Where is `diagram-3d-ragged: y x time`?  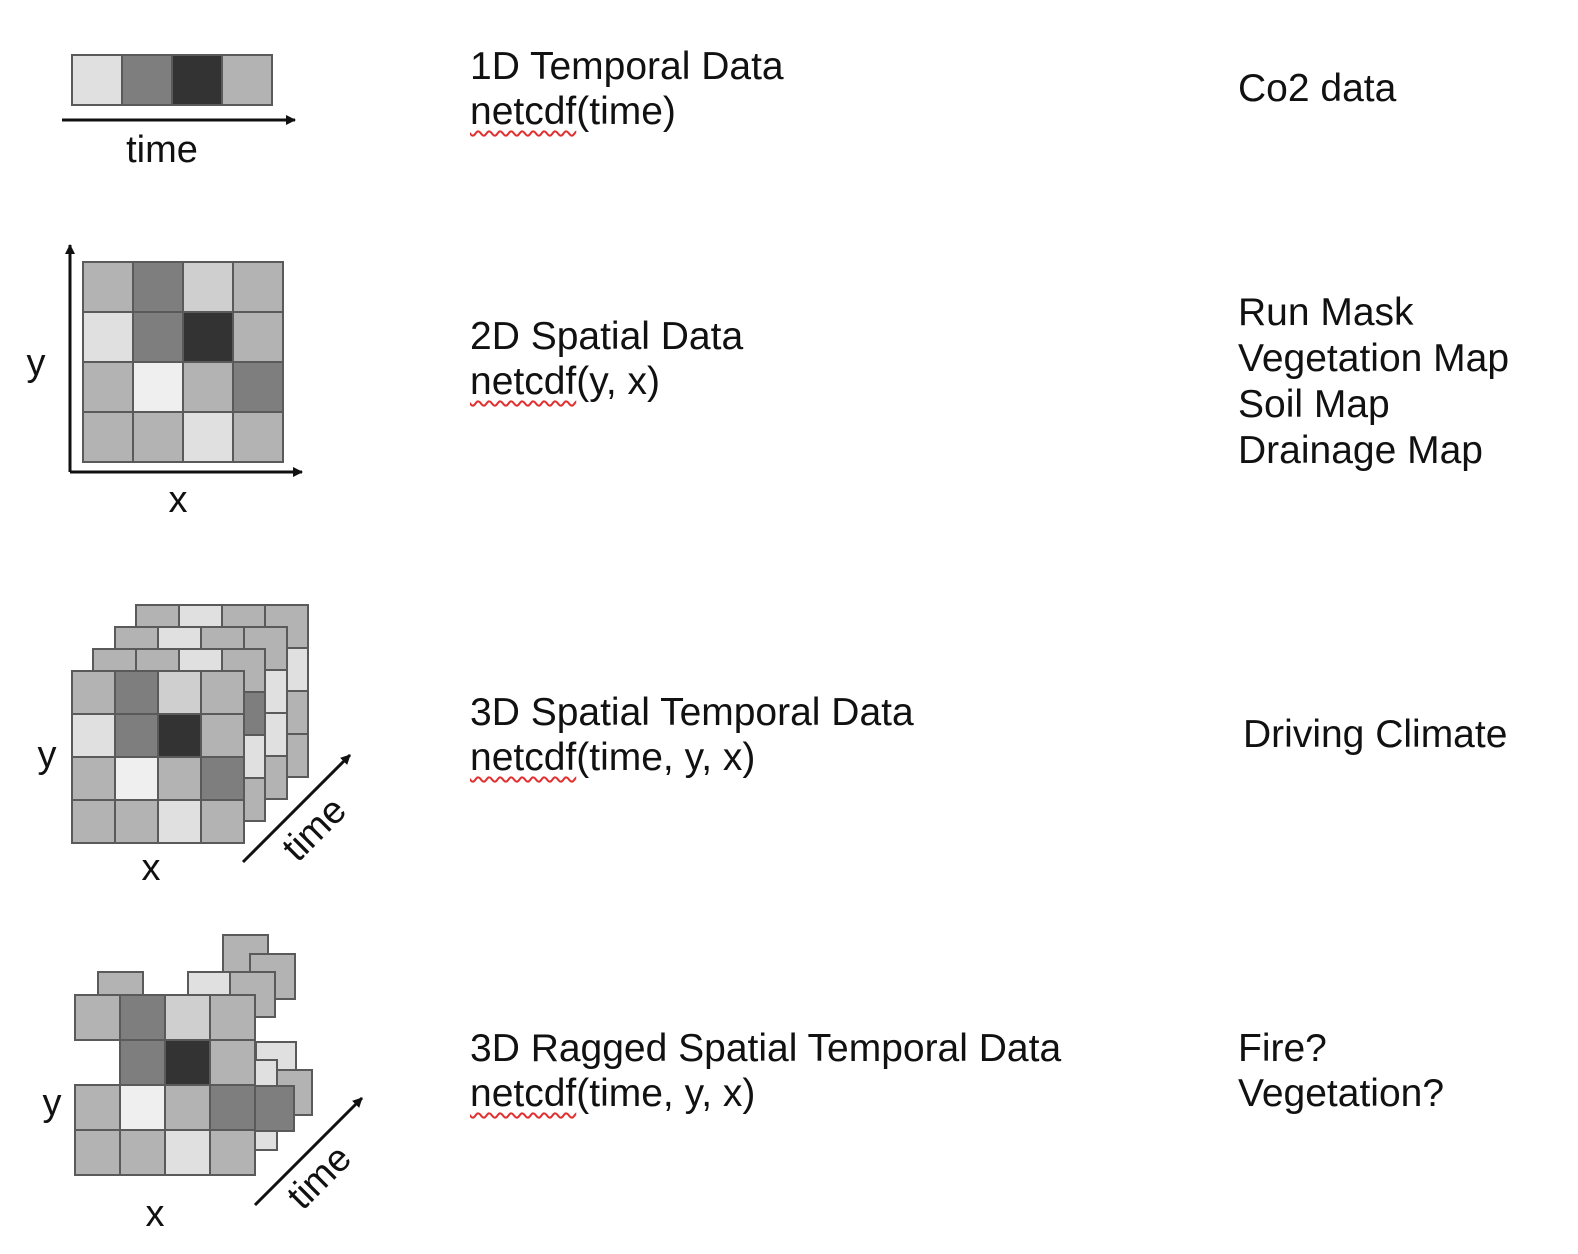
diagram-3d-ragged: y x time is located at coordinates (203, 1084).